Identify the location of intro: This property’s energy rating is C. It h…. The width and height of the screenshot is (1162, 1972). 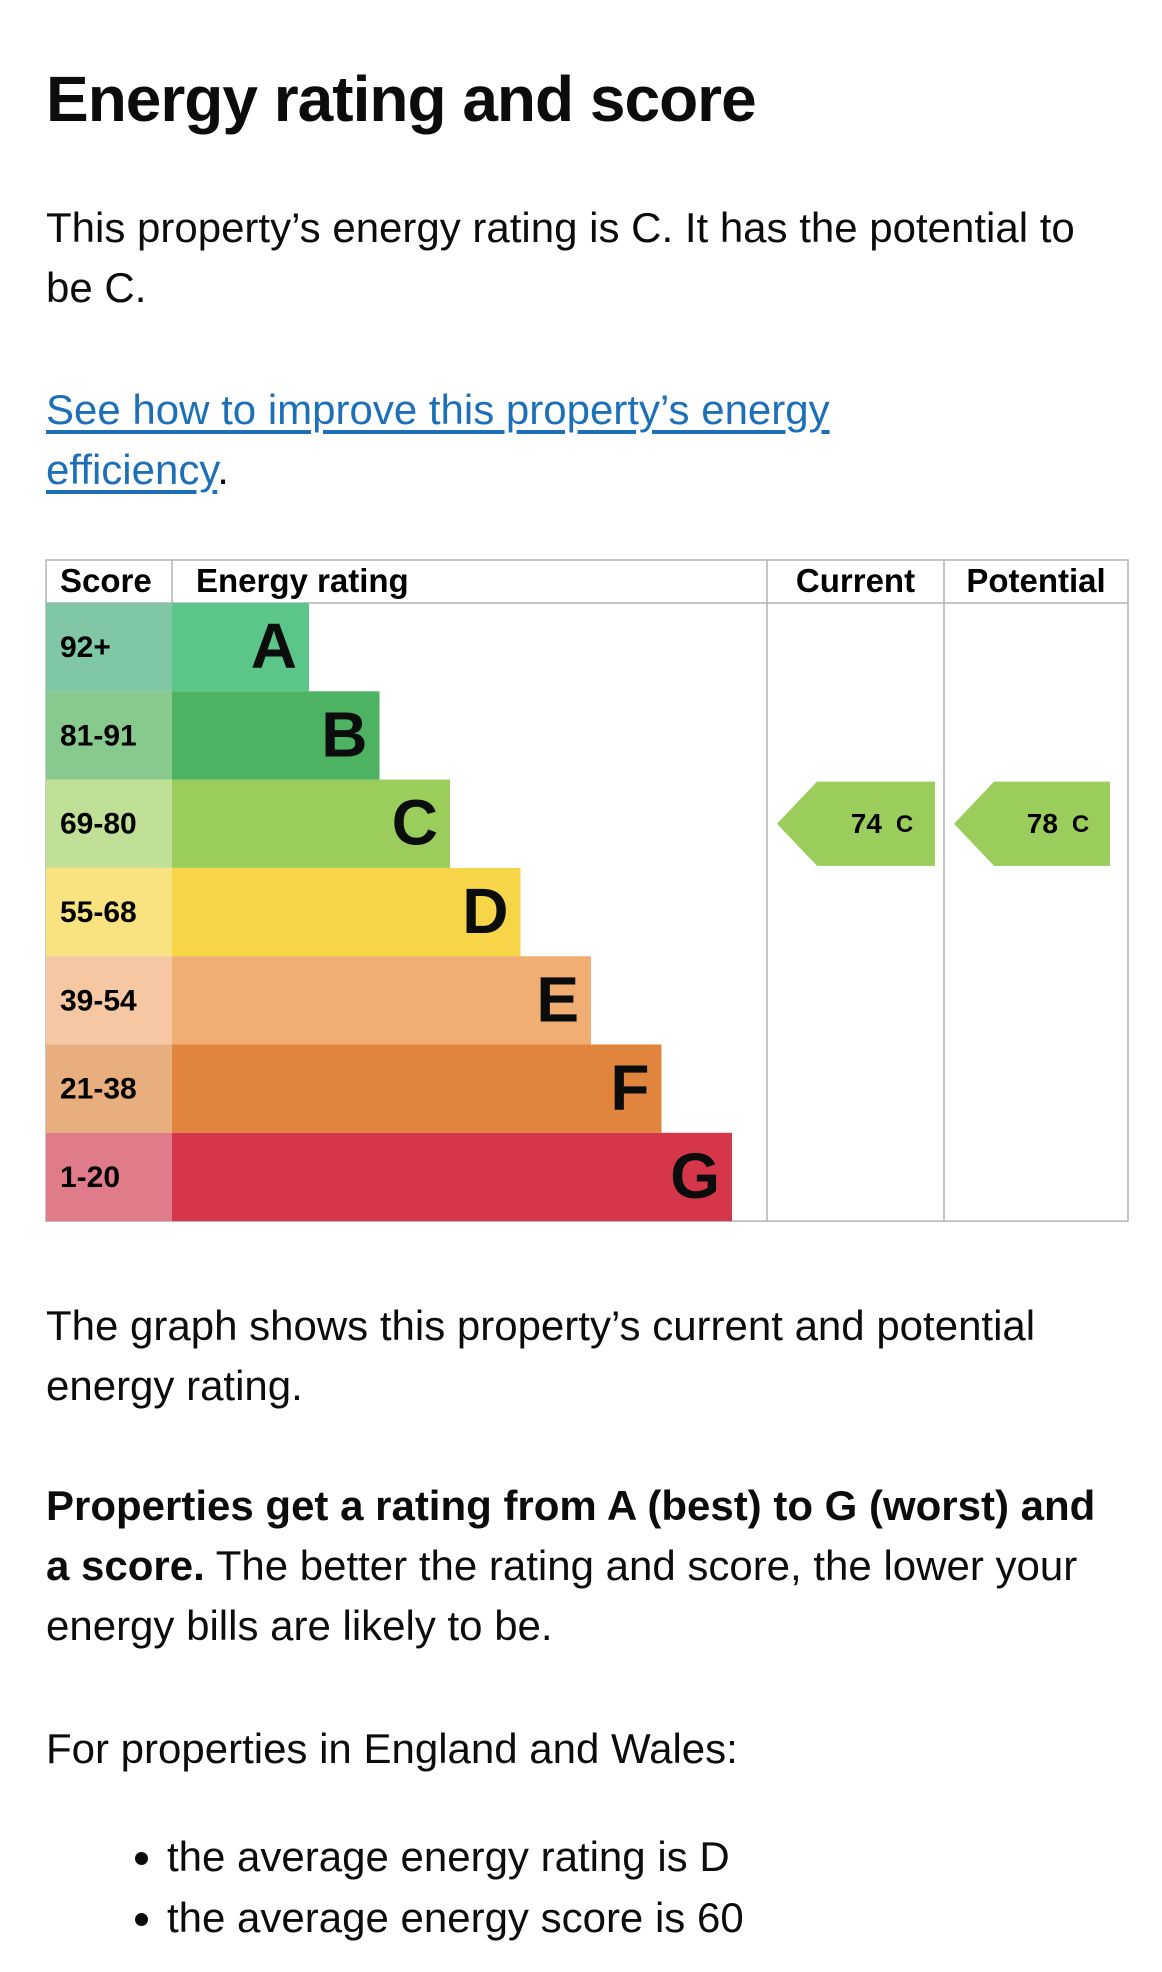
(560, 257).